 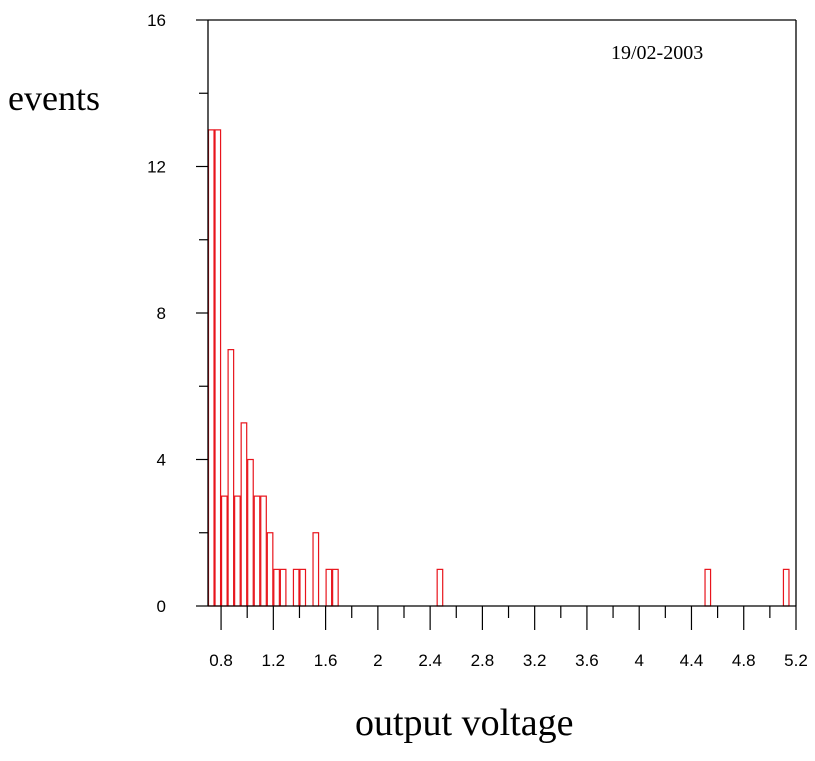 I want to click on x-tick-label: 3.2, so click(x=535, y=660).